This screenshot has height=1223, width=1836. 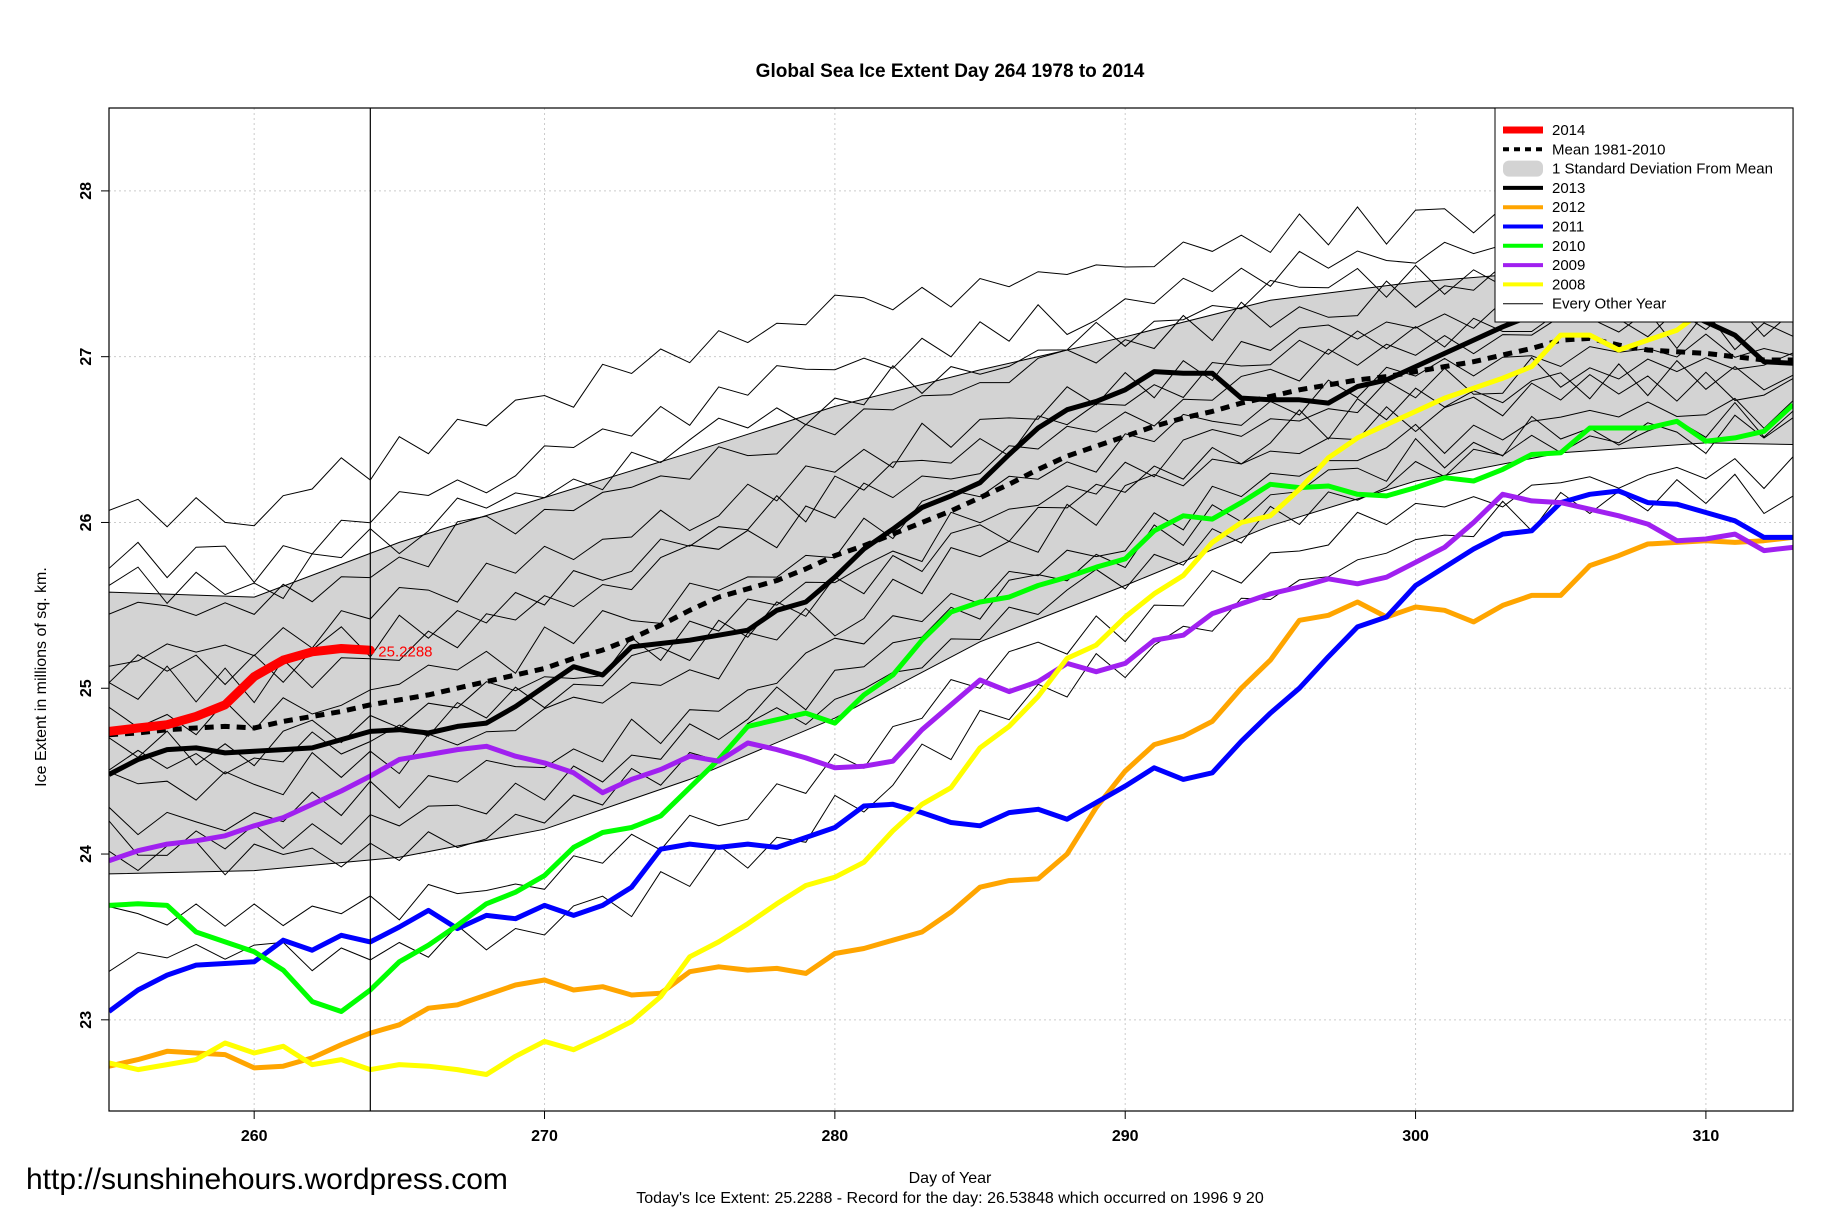 What do you see at coordinates (1568, 130) in the screenshot?
I see `legend-label: 2014` at bounding box center [1568, 130].